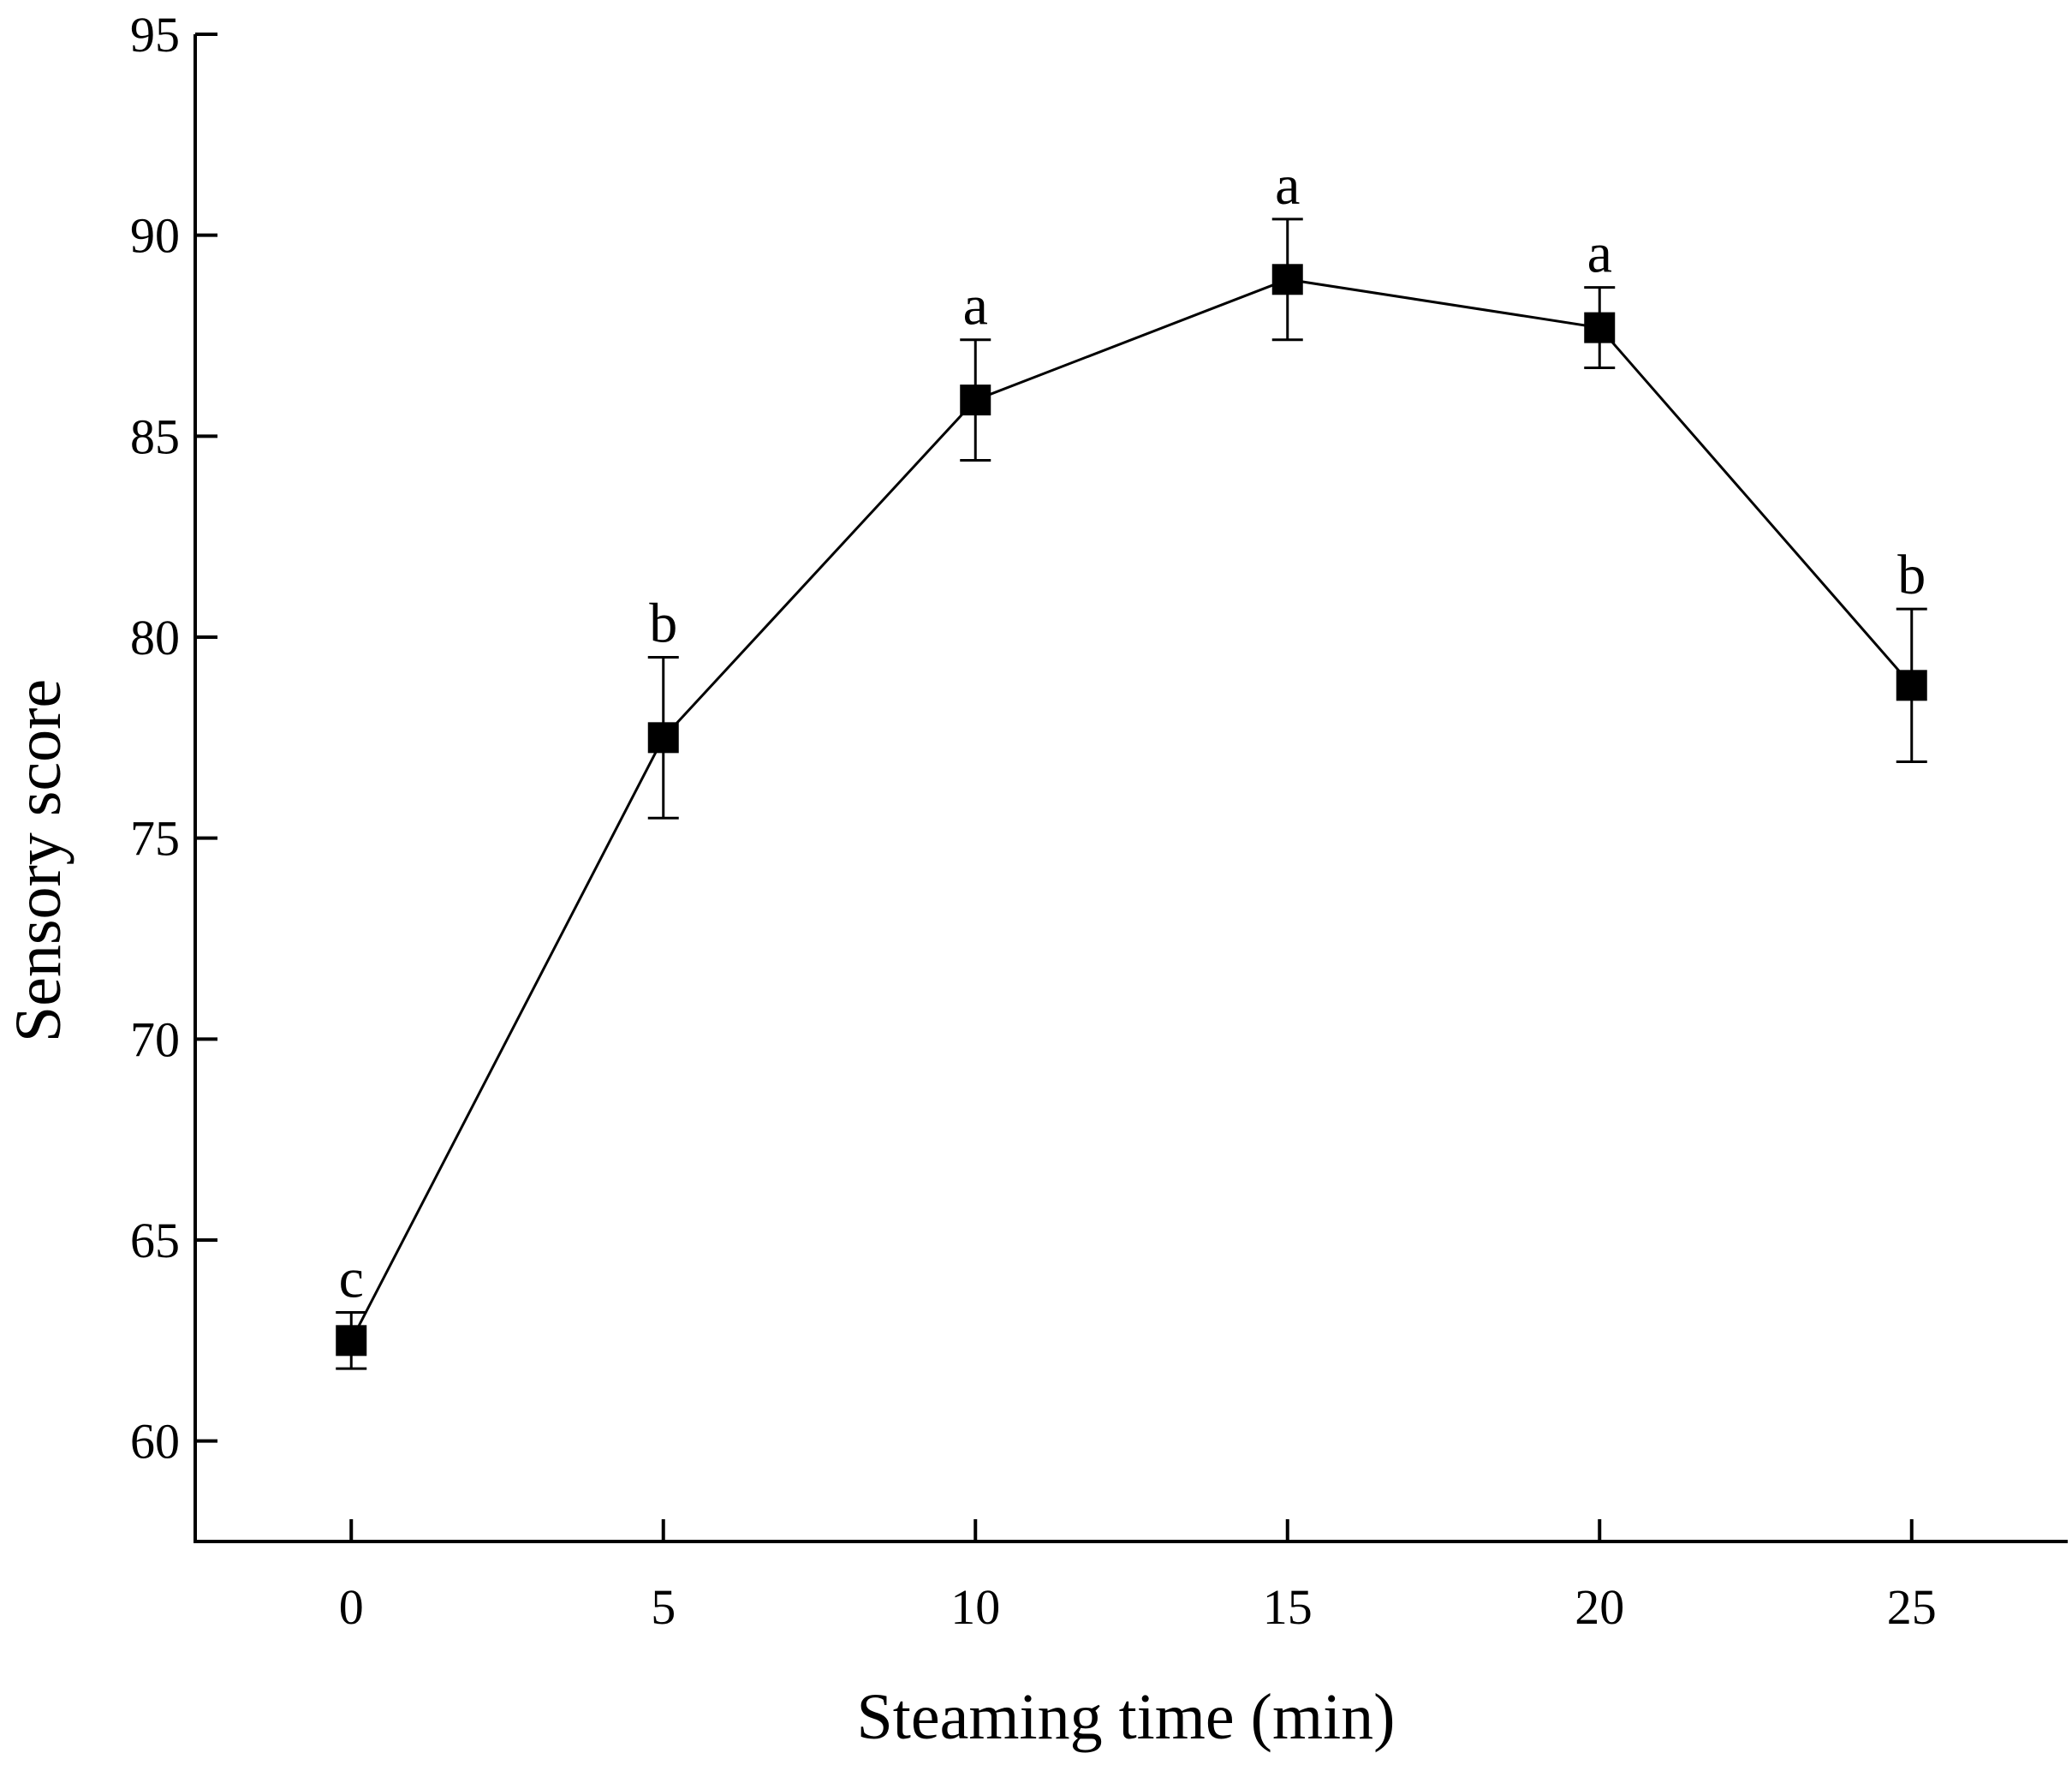 Image resolution: width=2072 pixels, height=1771 pixels. Describe the element at coordinates (1125, 1717) in the screenshot. I see `x-axis-title: Steaming time (min)` at that location.